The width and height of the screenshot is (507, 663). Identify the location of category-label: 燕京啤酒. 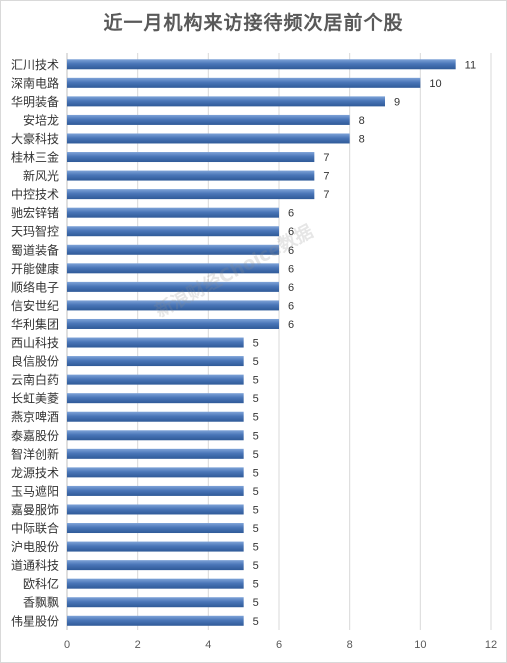
(35, 416).